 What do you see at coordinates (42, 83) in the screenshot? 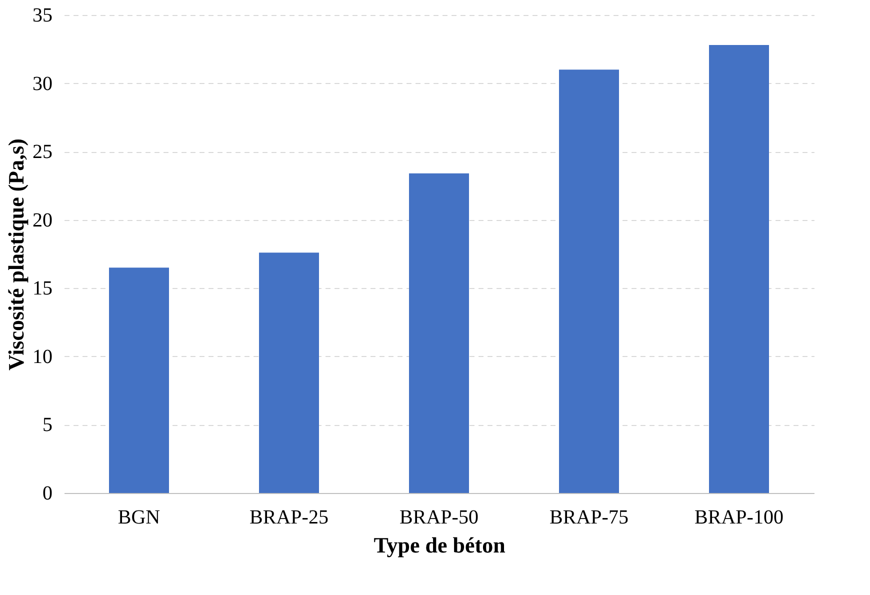
I see `y-tick-label: 30` at bounding box center [42, 83].